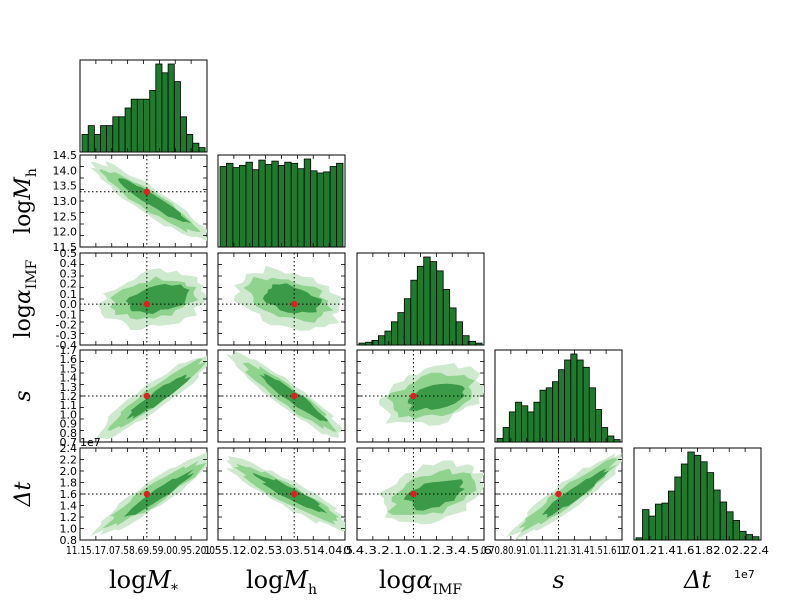 This screenshot has height=600, width=800. I want to click on y-tick-label: 14.5, so click(65, 155).